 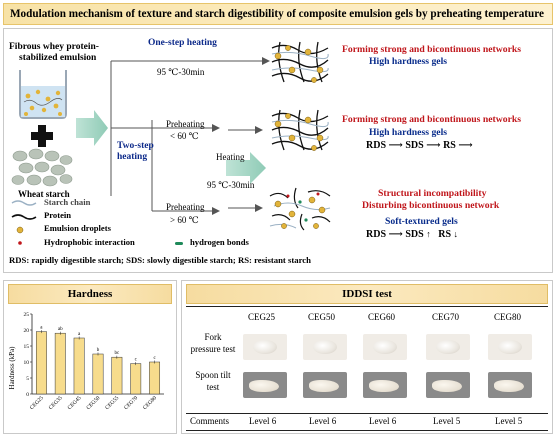 I want to click on significance-letter: c, so click(x=154, y=358).